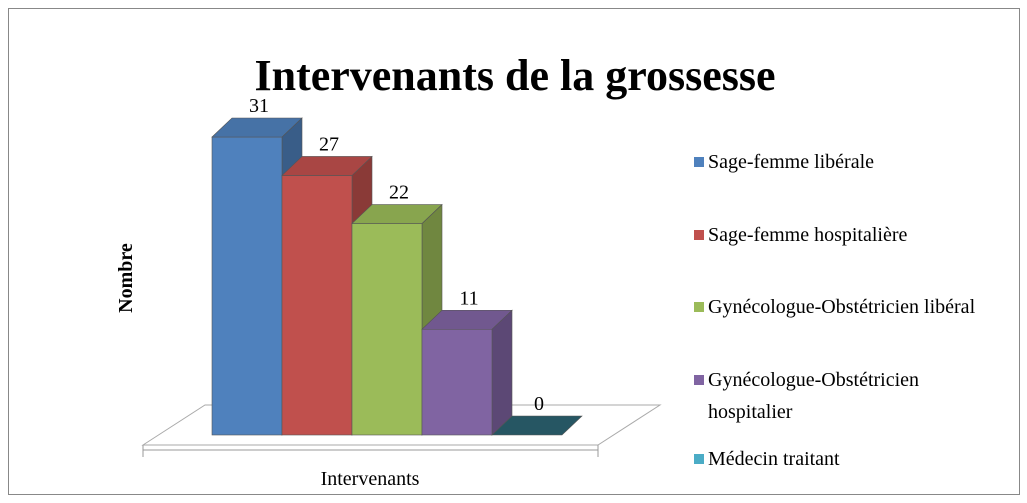  Describe the element at coordinates (329, 144) in the screenshot. I see `data-label: 27` at that location.